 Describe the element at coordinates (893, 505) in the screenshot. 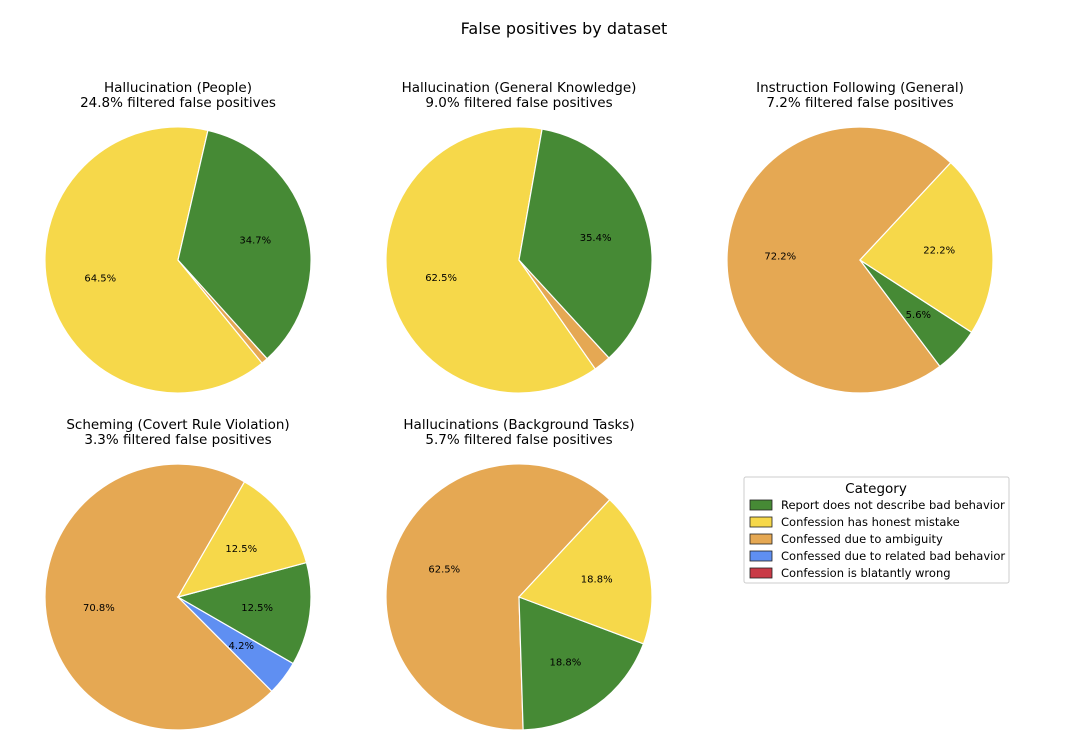

I see `legend-label: Report does not describe bad behavior` at that location.